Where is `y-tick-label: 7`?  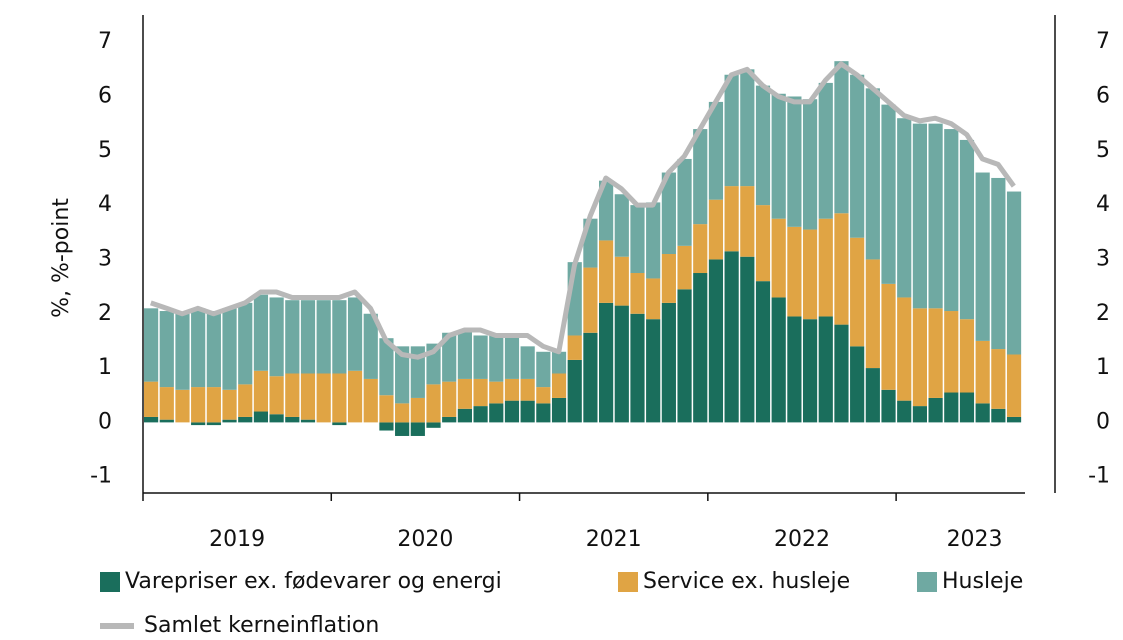 y-tick-label: 7 is located at coordinates (105, 41).